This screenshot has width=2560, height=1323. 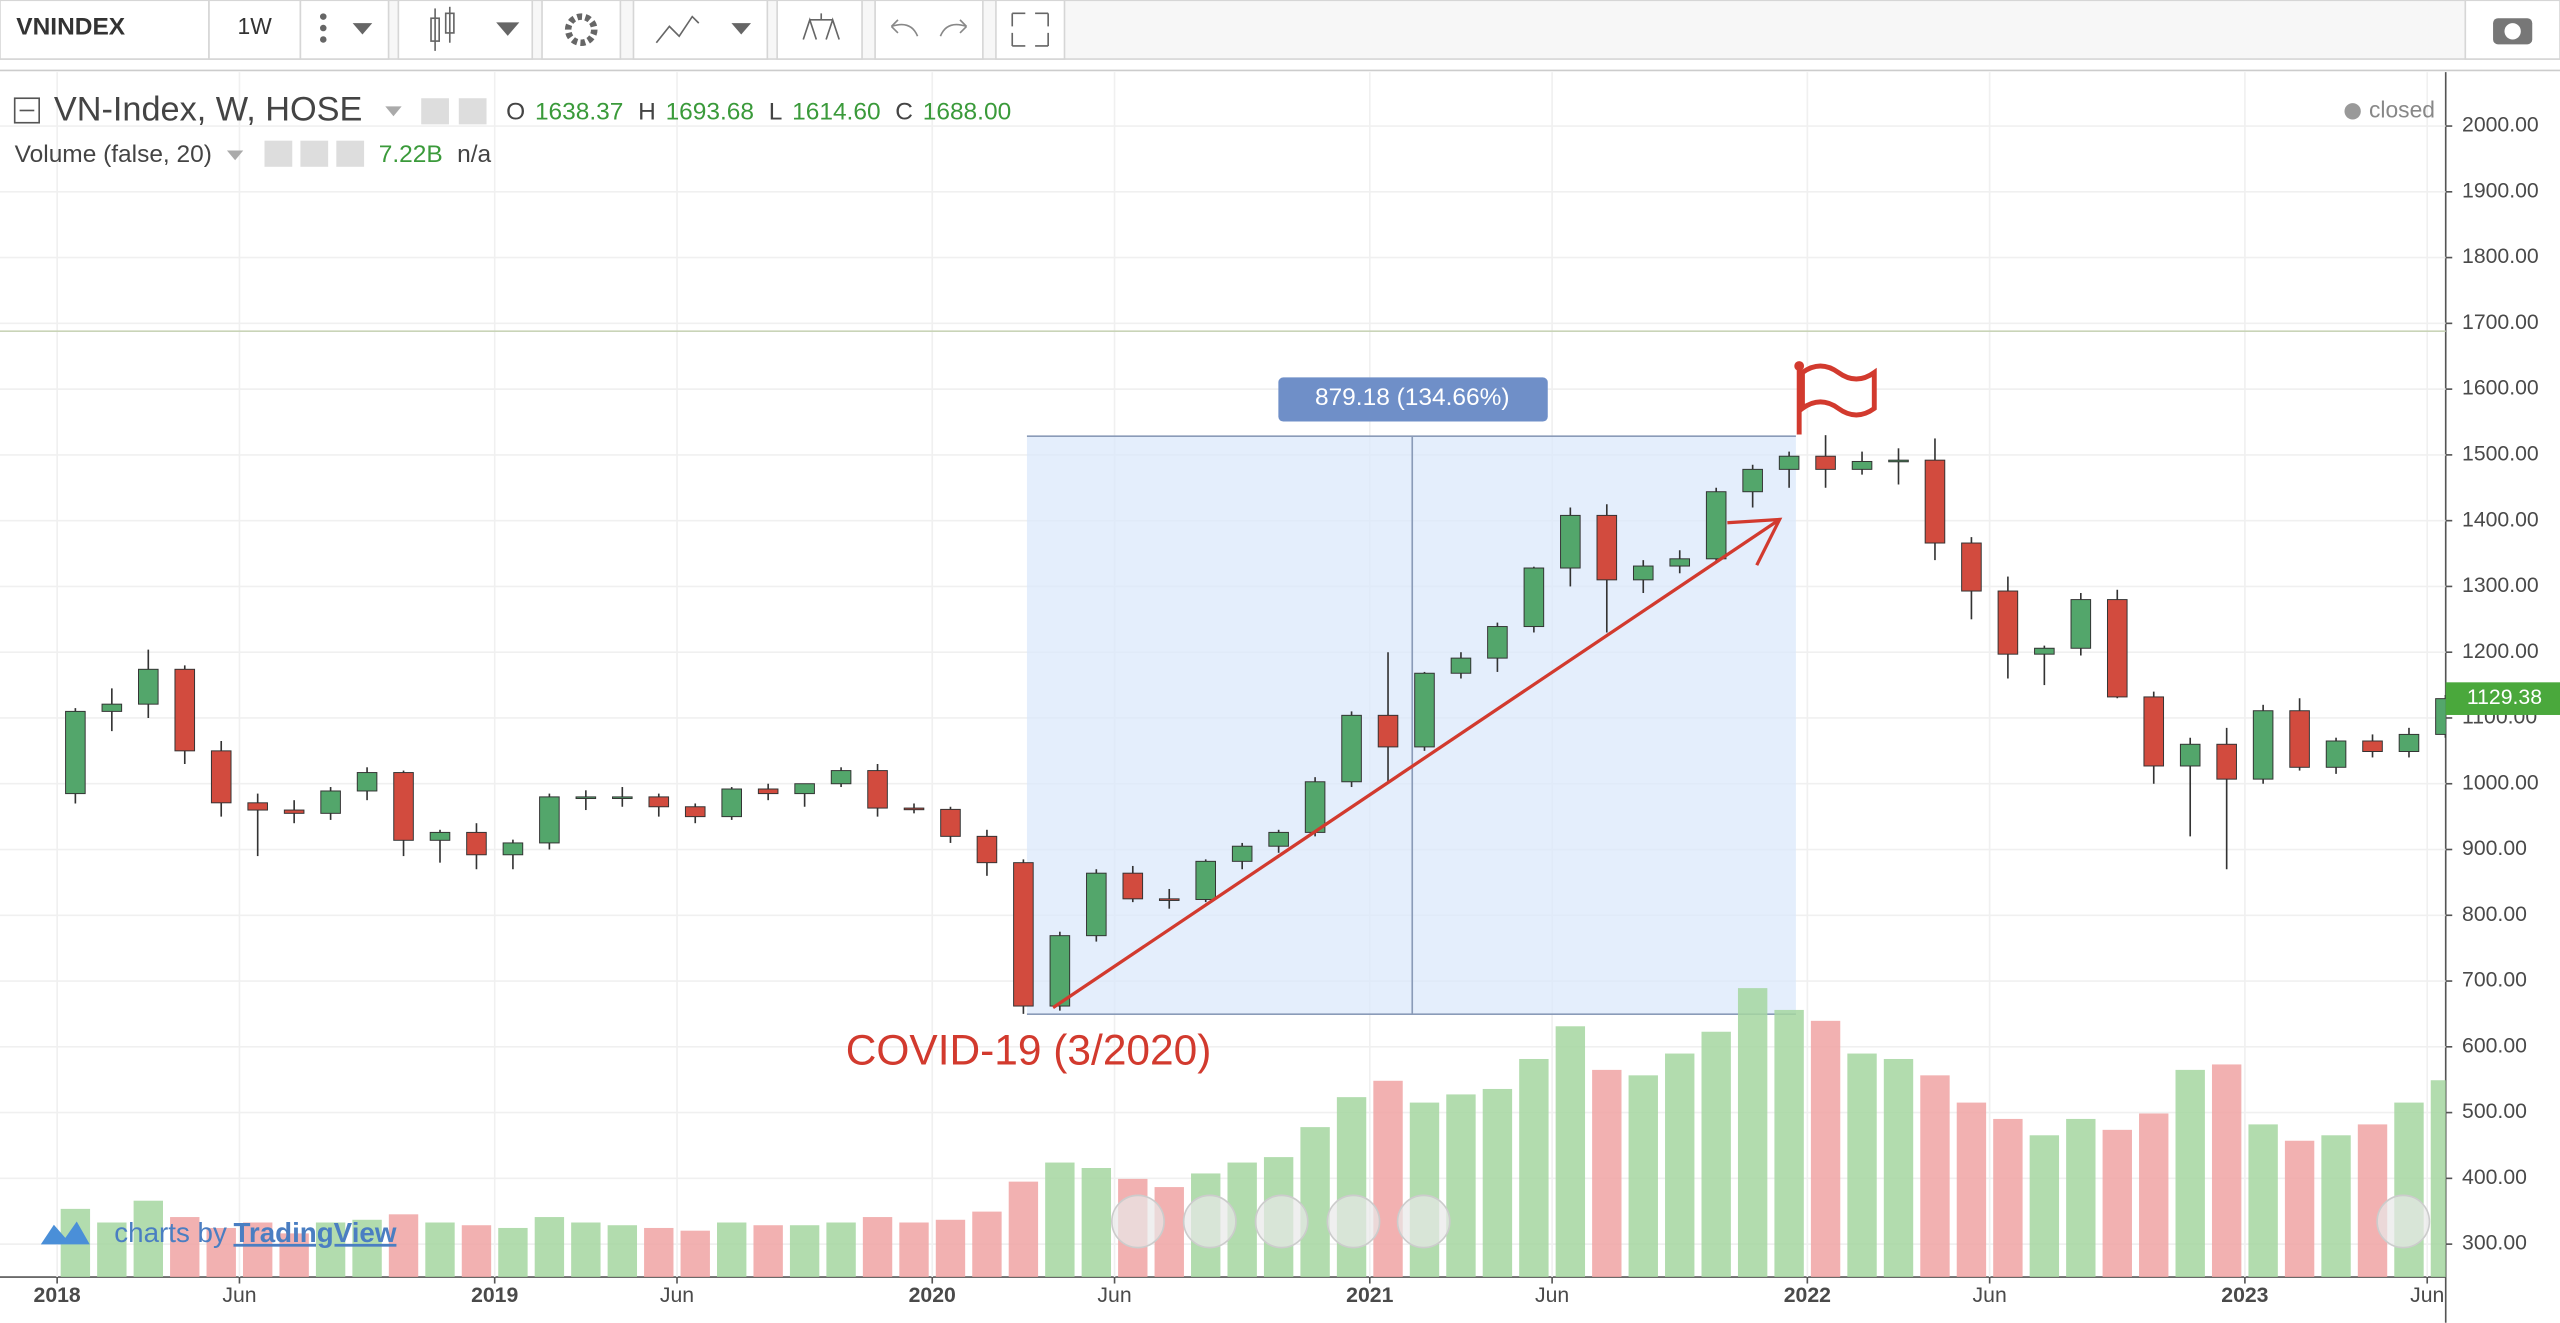 What do you see at coordinates (314, 153) in the screenshot?
I see `vol-settings` at bounding box center [314, 153].